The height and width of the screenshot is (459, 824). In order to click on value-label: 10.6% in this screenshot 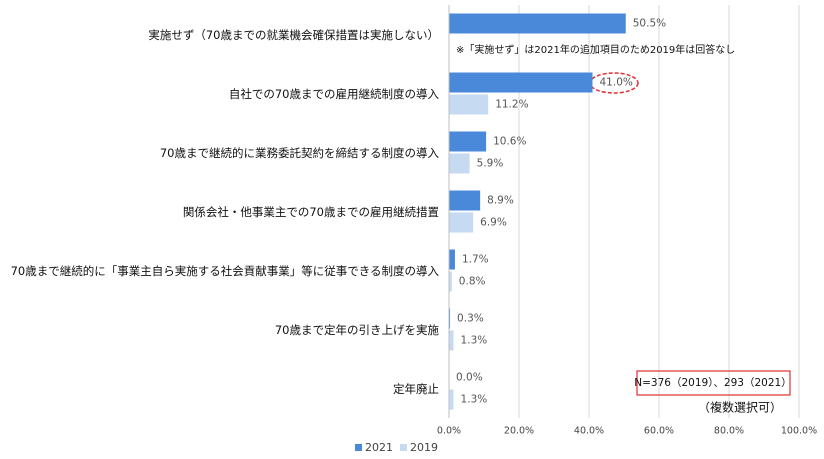, I will do `click(509, 142)`.